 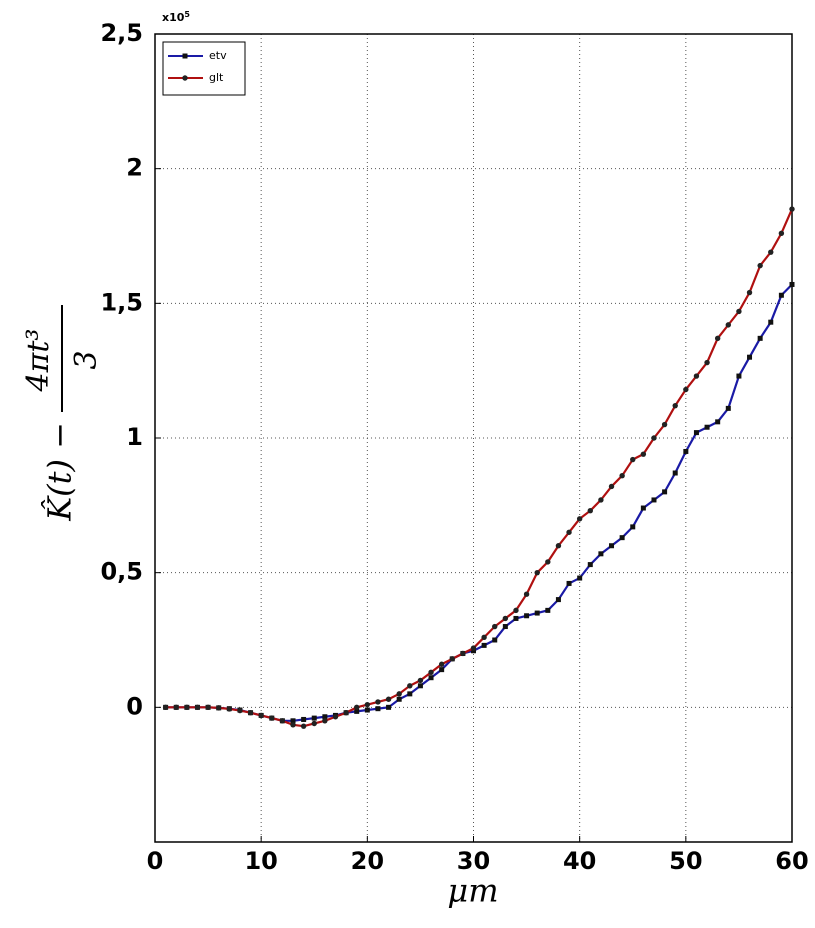 I want to click on y-label-denominator: 3, so click(x=86, y=359).